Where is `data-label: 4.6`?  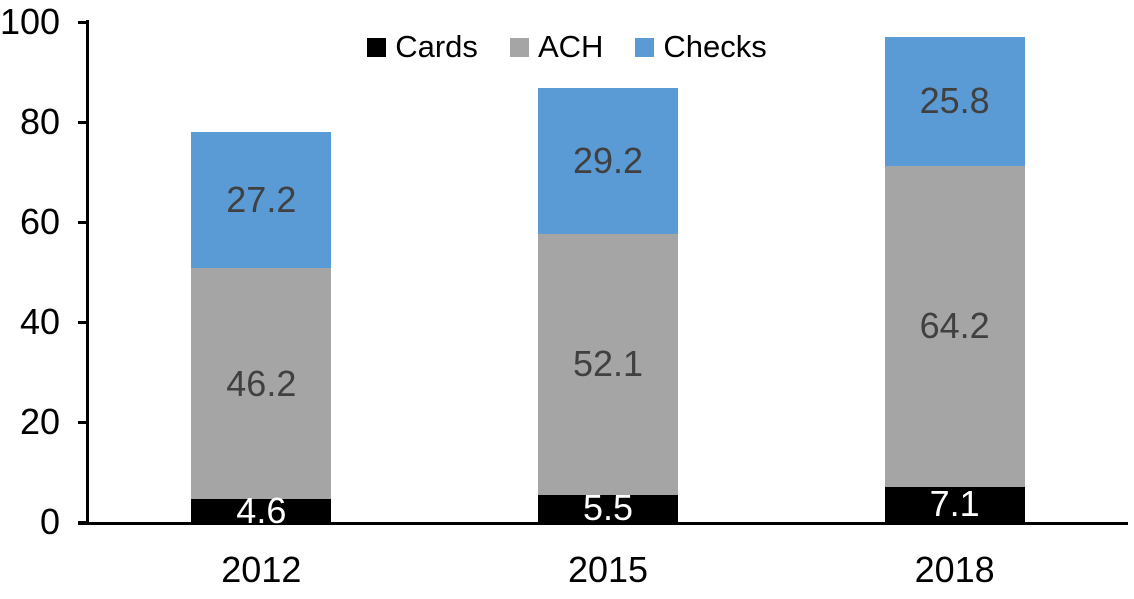
data-label: 4.6 is located at coordinates (261, 510).